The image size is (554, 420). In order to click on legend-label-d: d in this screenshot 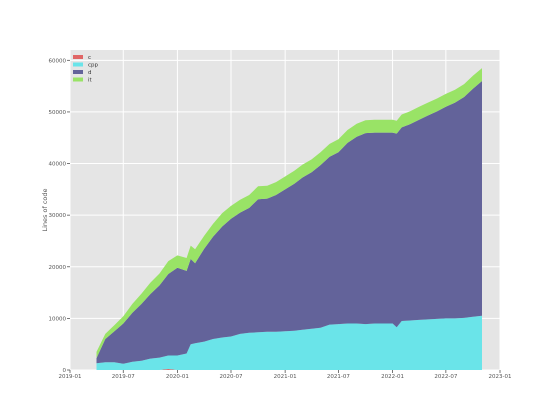, I will do `click(90, 73)`.